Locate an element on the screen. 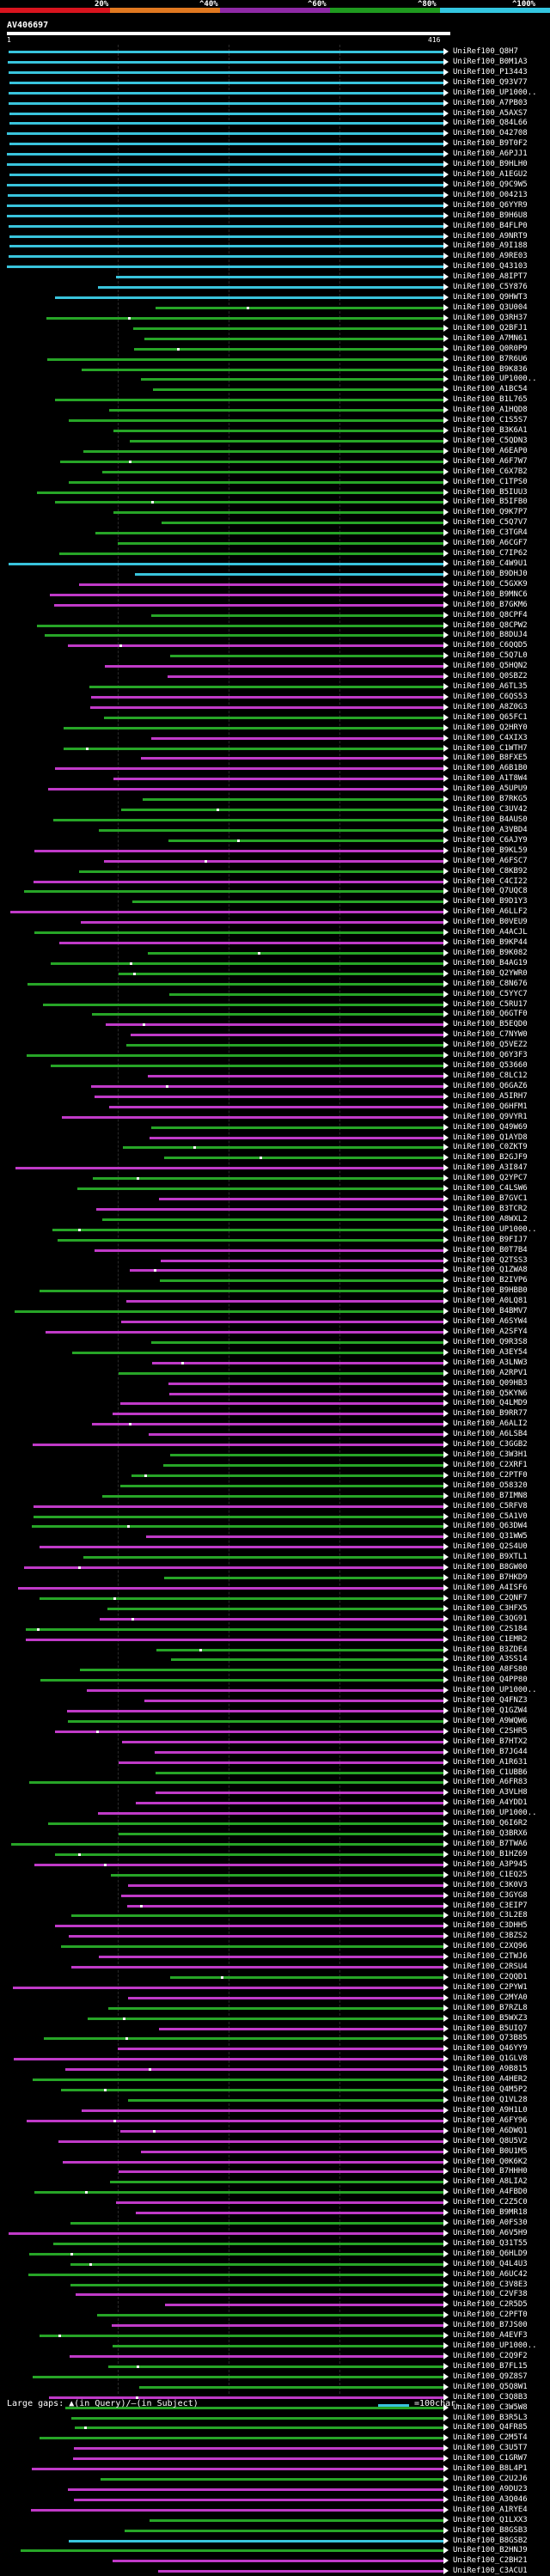  hit-row: UniRef100_B7HTX2 is located at coordinates (275, 1742).